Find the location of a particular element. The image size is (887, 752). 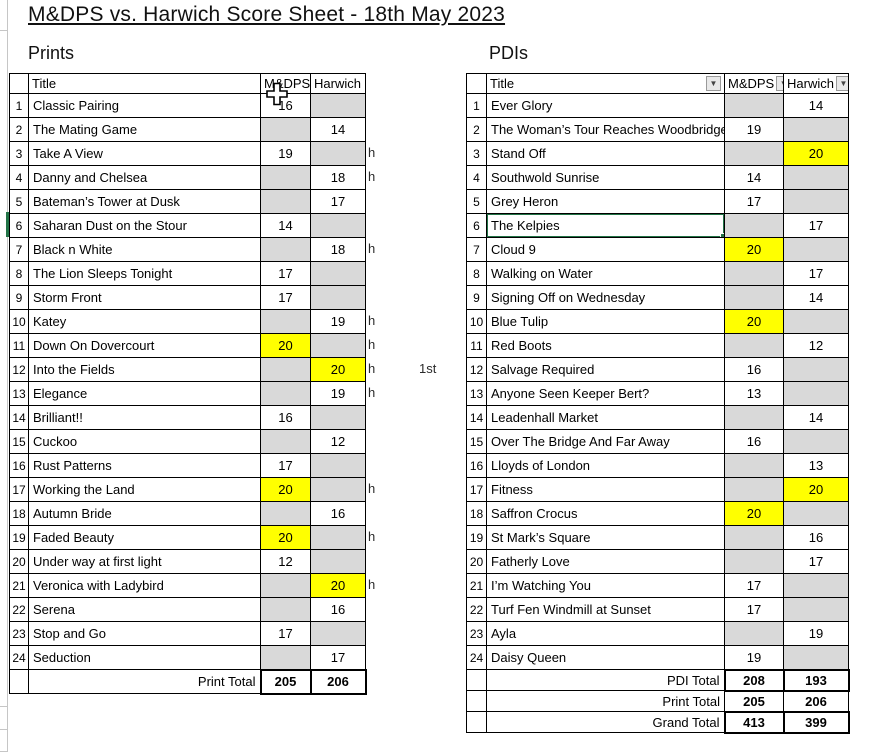

title-cell: Take A View is located at coordinates (144, 153).